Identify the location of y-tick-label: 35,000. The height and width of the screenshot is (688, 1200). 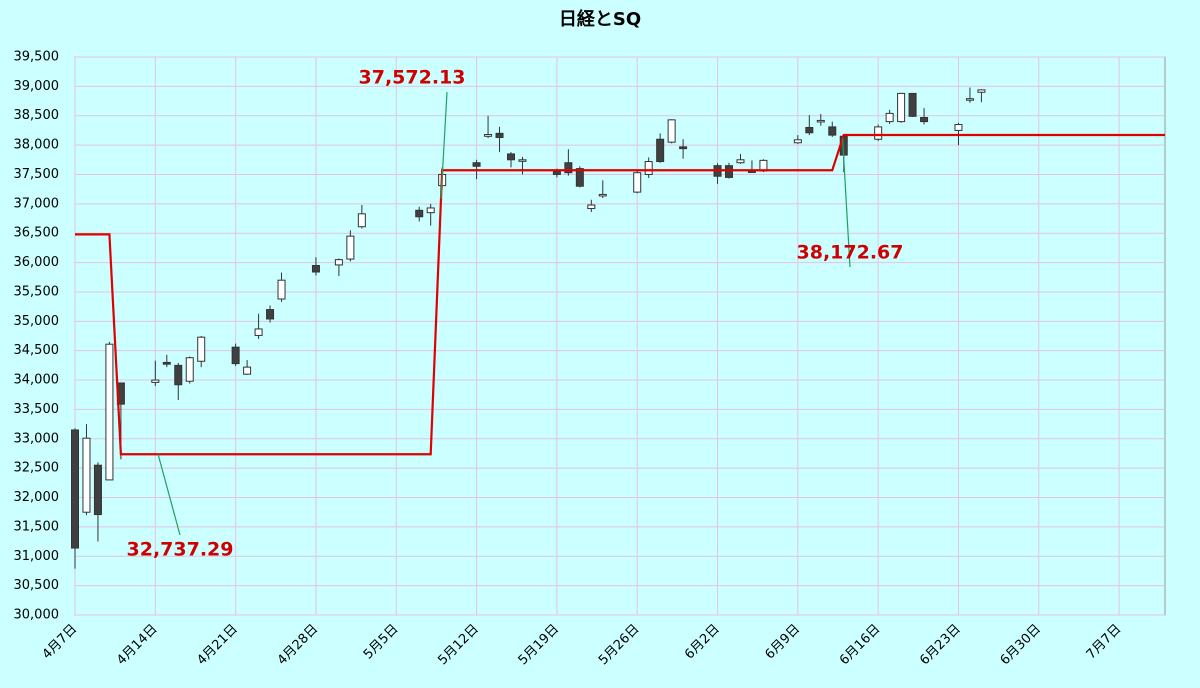
(37, 321).